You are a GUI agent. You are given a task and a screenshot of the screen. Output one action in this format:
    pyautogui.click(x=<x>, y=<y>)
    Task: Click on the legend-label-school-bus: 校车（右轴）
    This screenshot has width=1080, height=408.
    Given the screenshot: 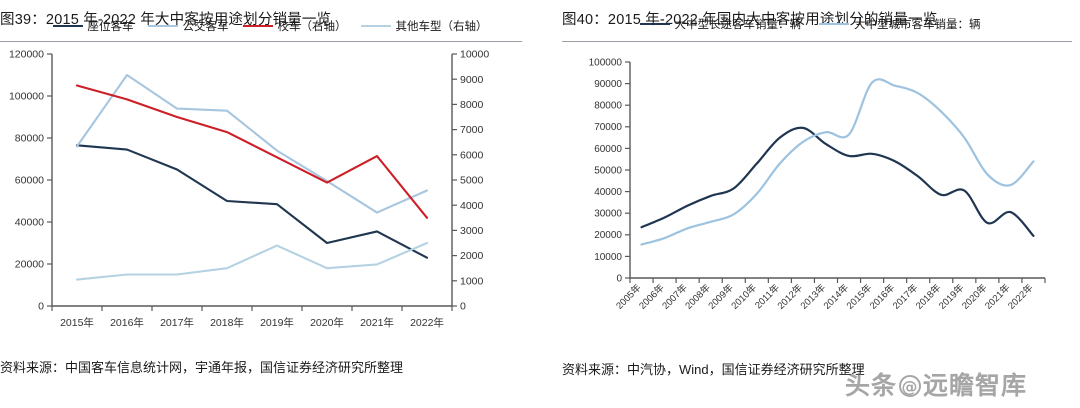 What is the action you would take?
    pyautogui.click(x=312, y=27)
    